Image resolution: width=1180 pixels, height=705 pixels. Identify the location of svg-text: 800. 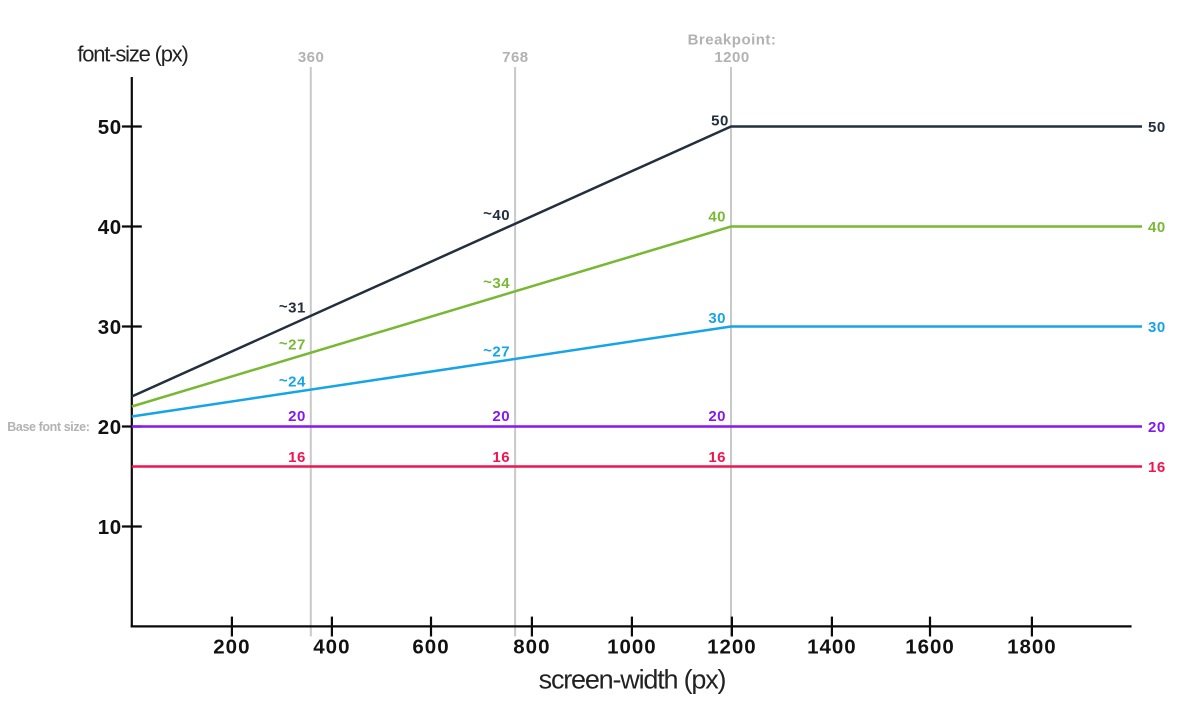
(531, 647).